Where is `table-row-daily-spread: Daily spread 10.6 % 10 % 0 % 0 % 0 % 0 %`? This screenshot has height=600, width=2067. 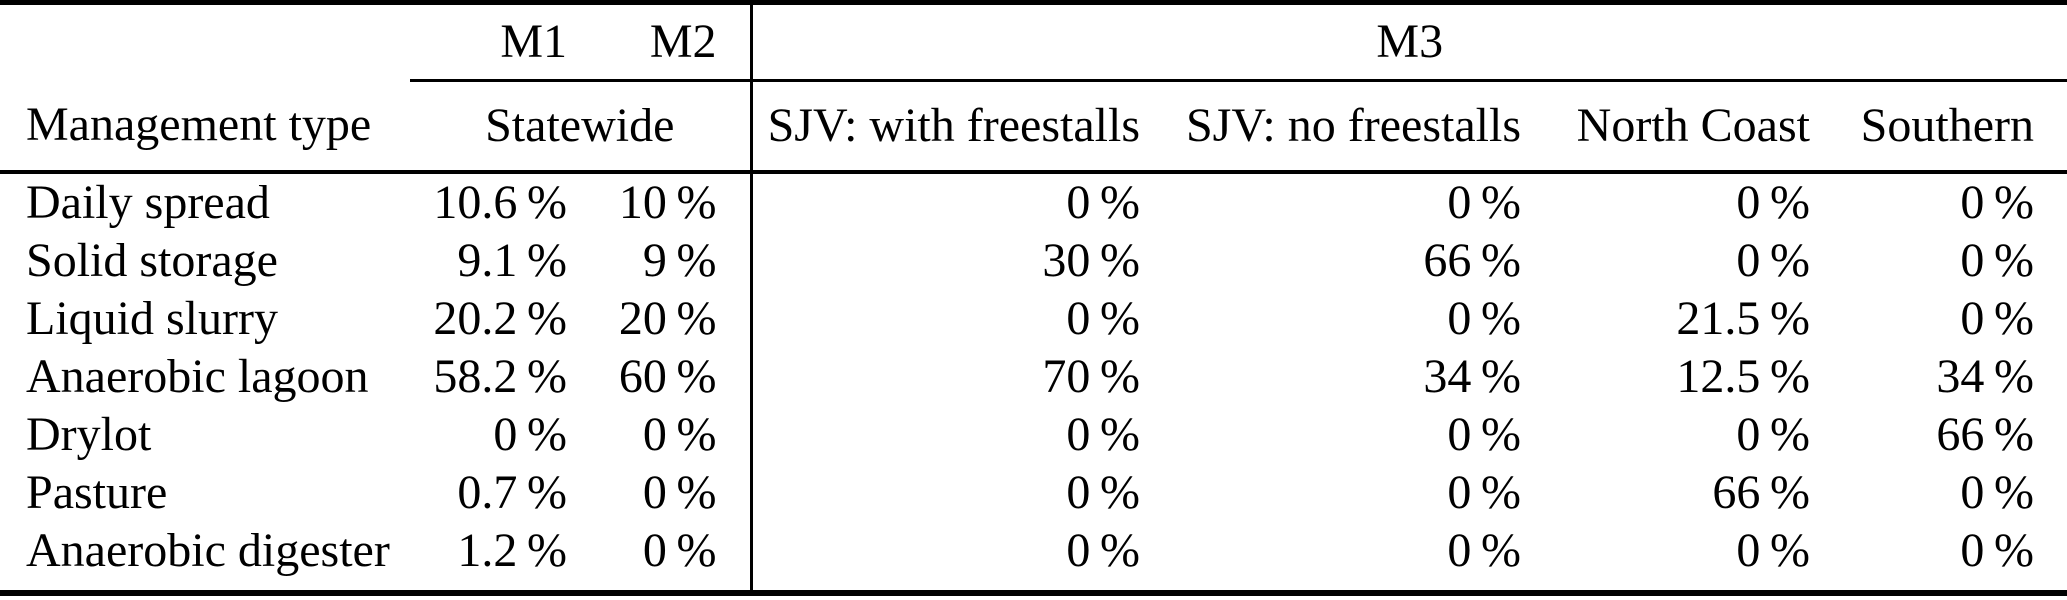 table-row-daily-spread: Daily spread 10.6 % 10 % 0 % 0 % 0 % 0 % is located at coordinates (1033, 202).